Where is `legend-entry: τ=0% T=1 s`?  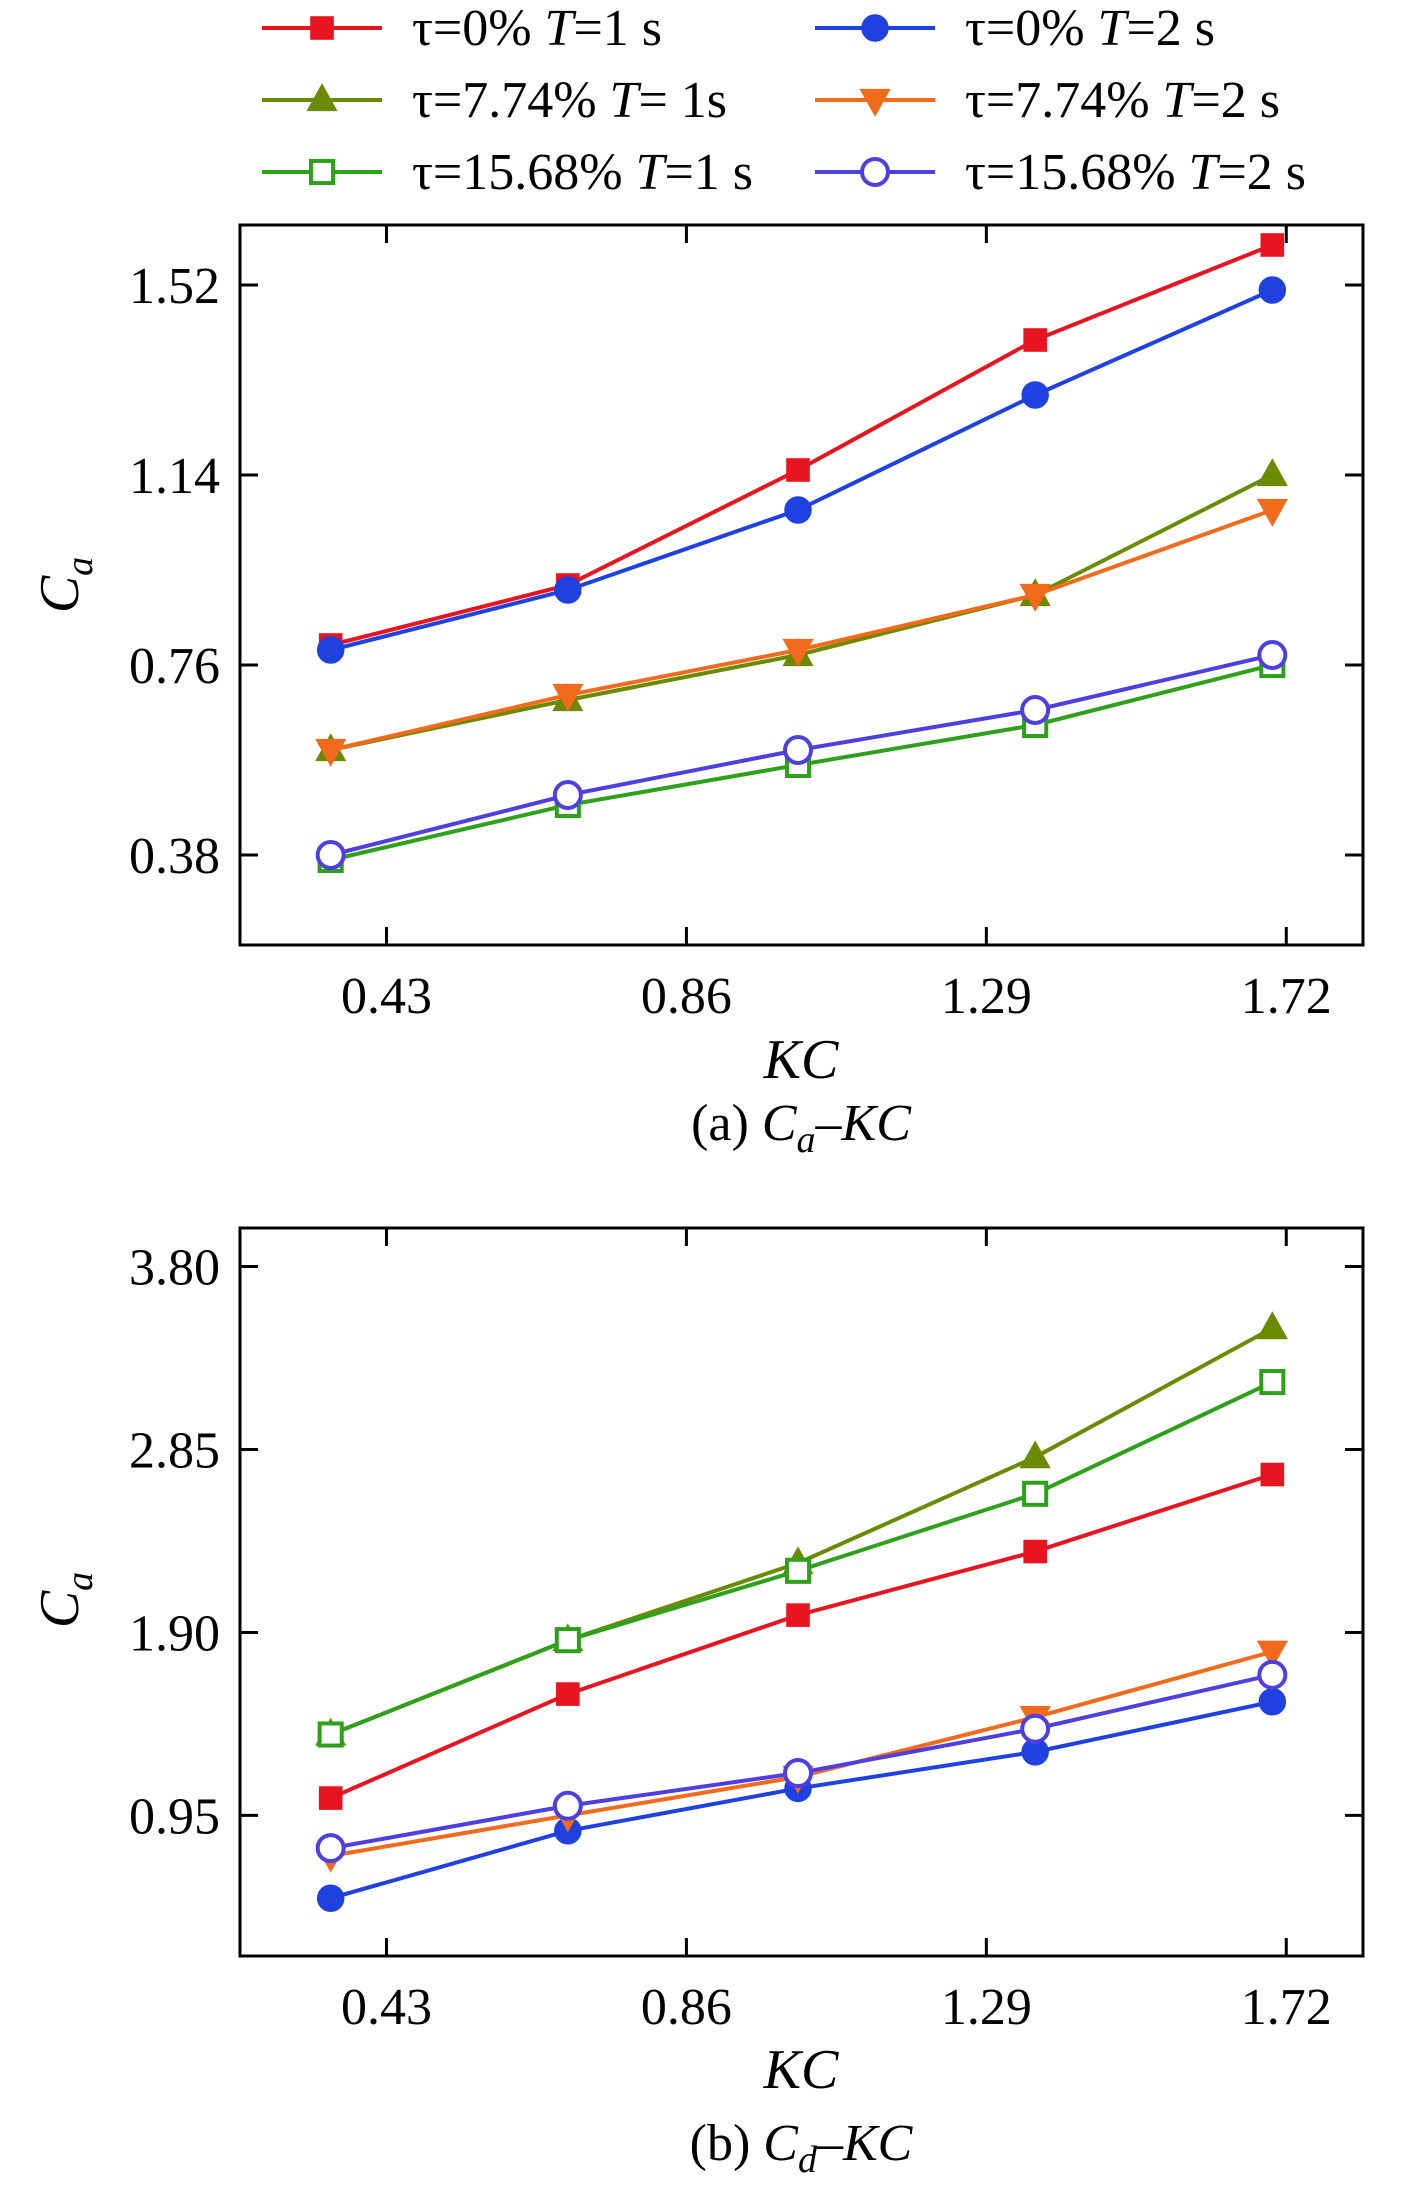
legend-entry: τ=0% T=1 s is located at coordinates (462, 28).